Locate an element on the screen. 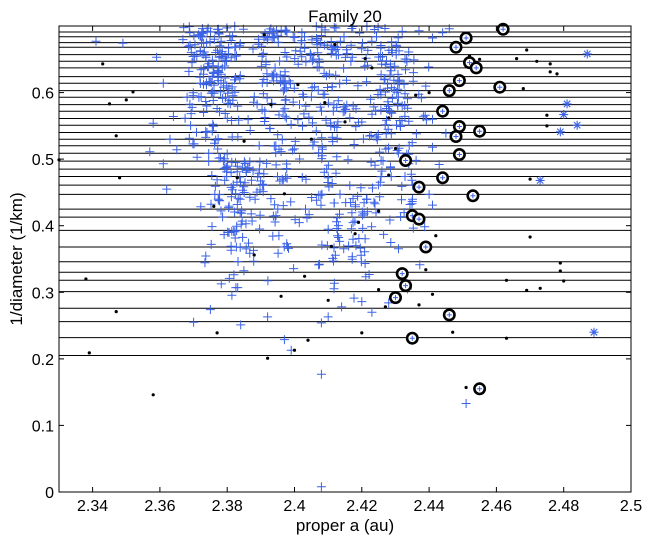 The width and height of the screenshot is (654, 540). x-tick-label-2: 2.38 is located at coordinates (227, 506).